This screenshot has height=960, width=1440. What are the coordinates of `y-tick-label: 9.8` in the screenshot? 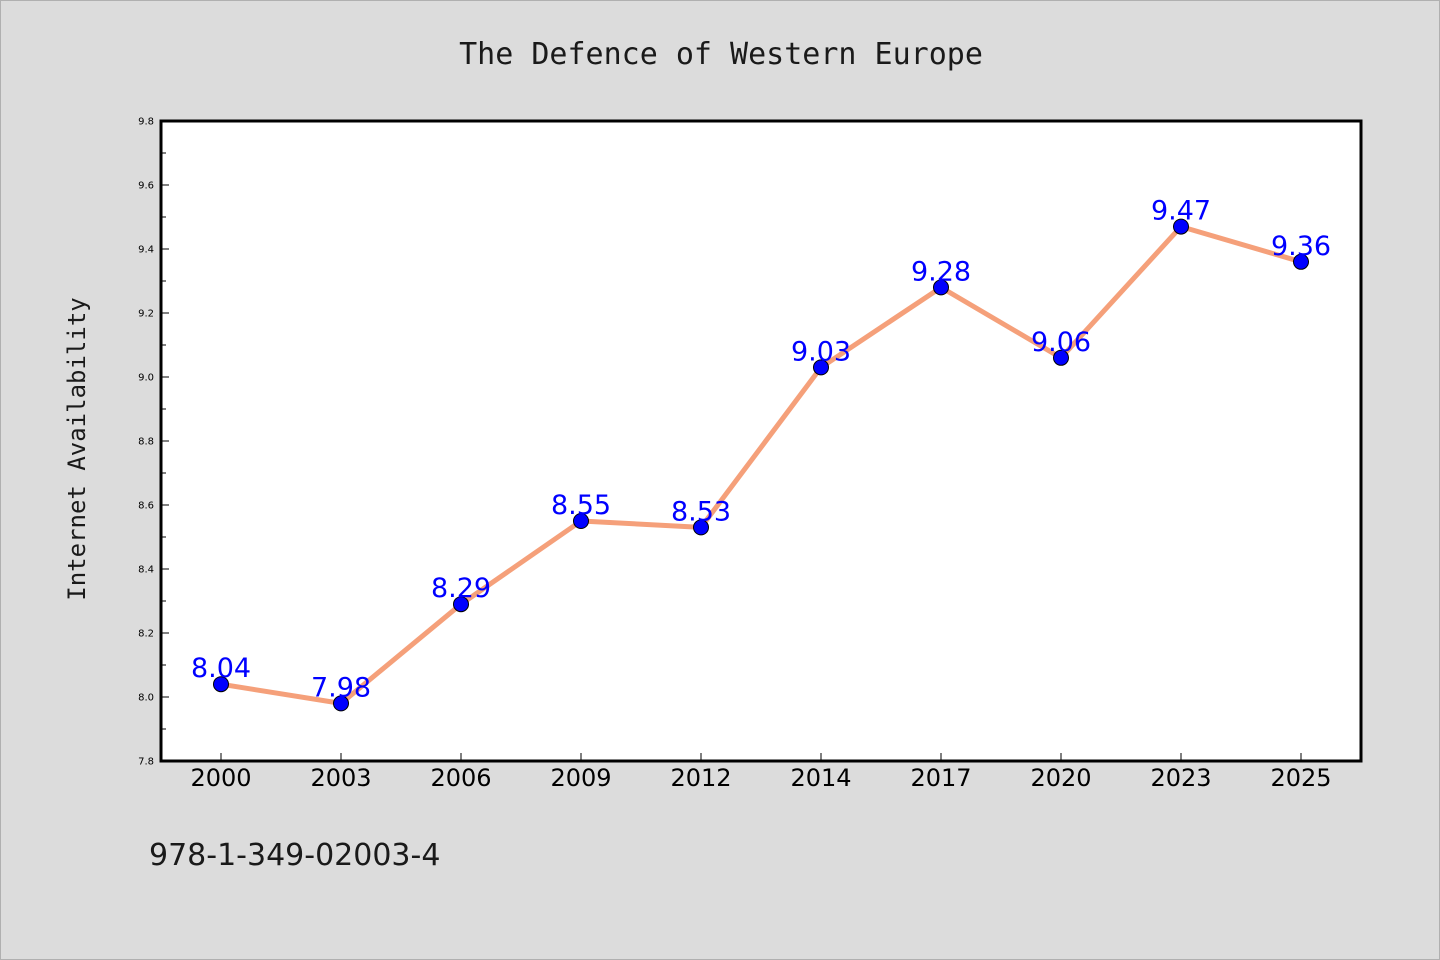 It's located at (146, 122).